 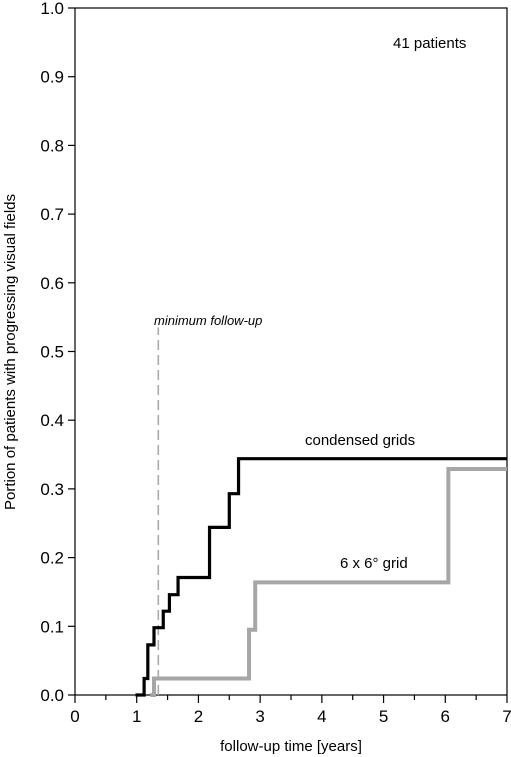 I want to click on x-axis-title: follow-up time [years], so click(x=291, y=746).